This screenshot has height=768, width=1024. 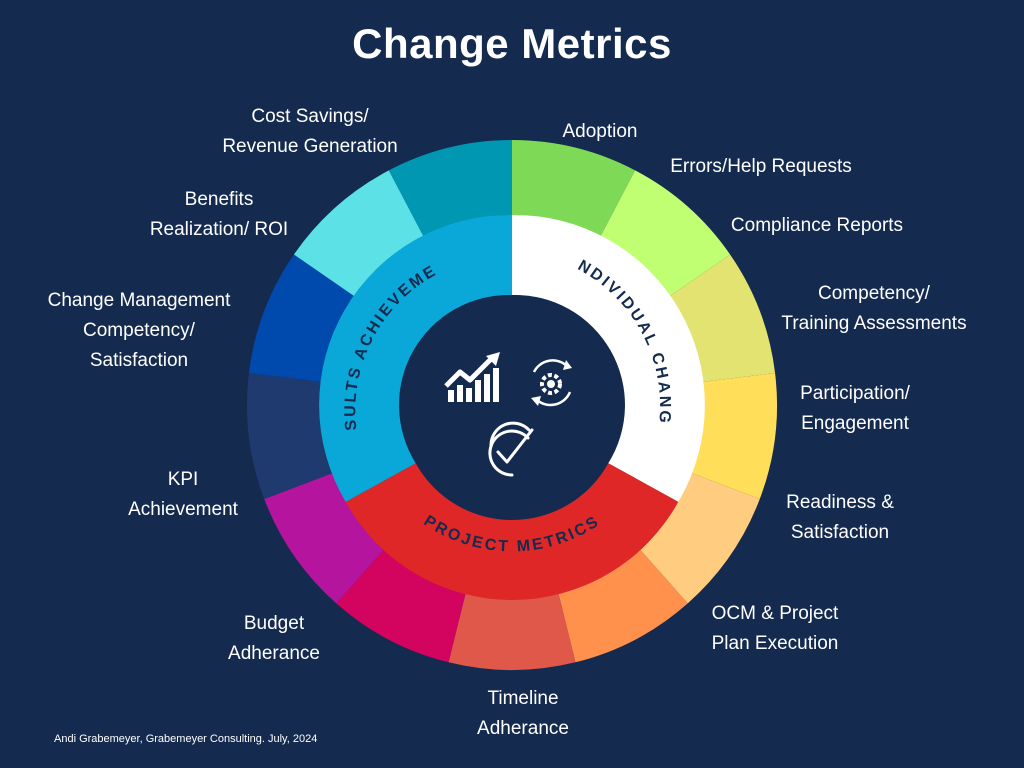 I want to click on center-disc, so click(x=512, y=405).